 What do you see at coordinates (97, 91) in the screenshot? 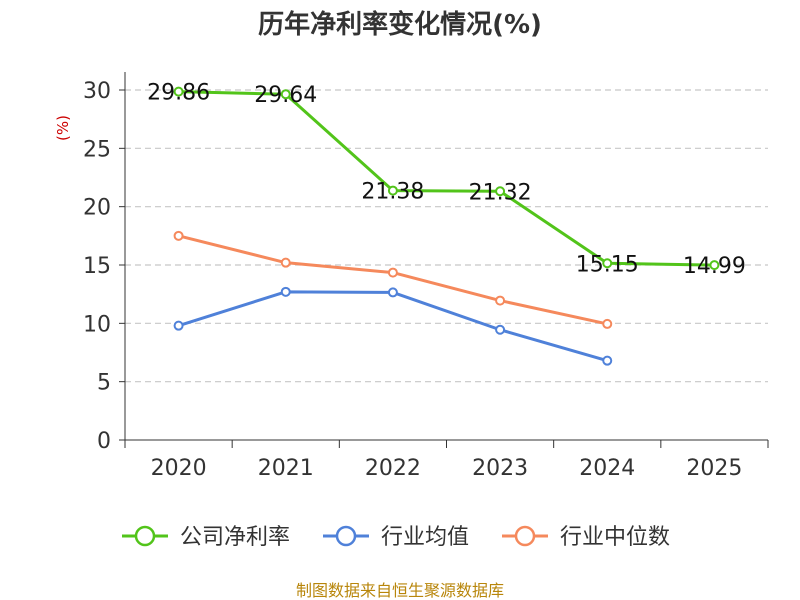
I see `y-tick-label: 30` at bounding box center [97, 91].